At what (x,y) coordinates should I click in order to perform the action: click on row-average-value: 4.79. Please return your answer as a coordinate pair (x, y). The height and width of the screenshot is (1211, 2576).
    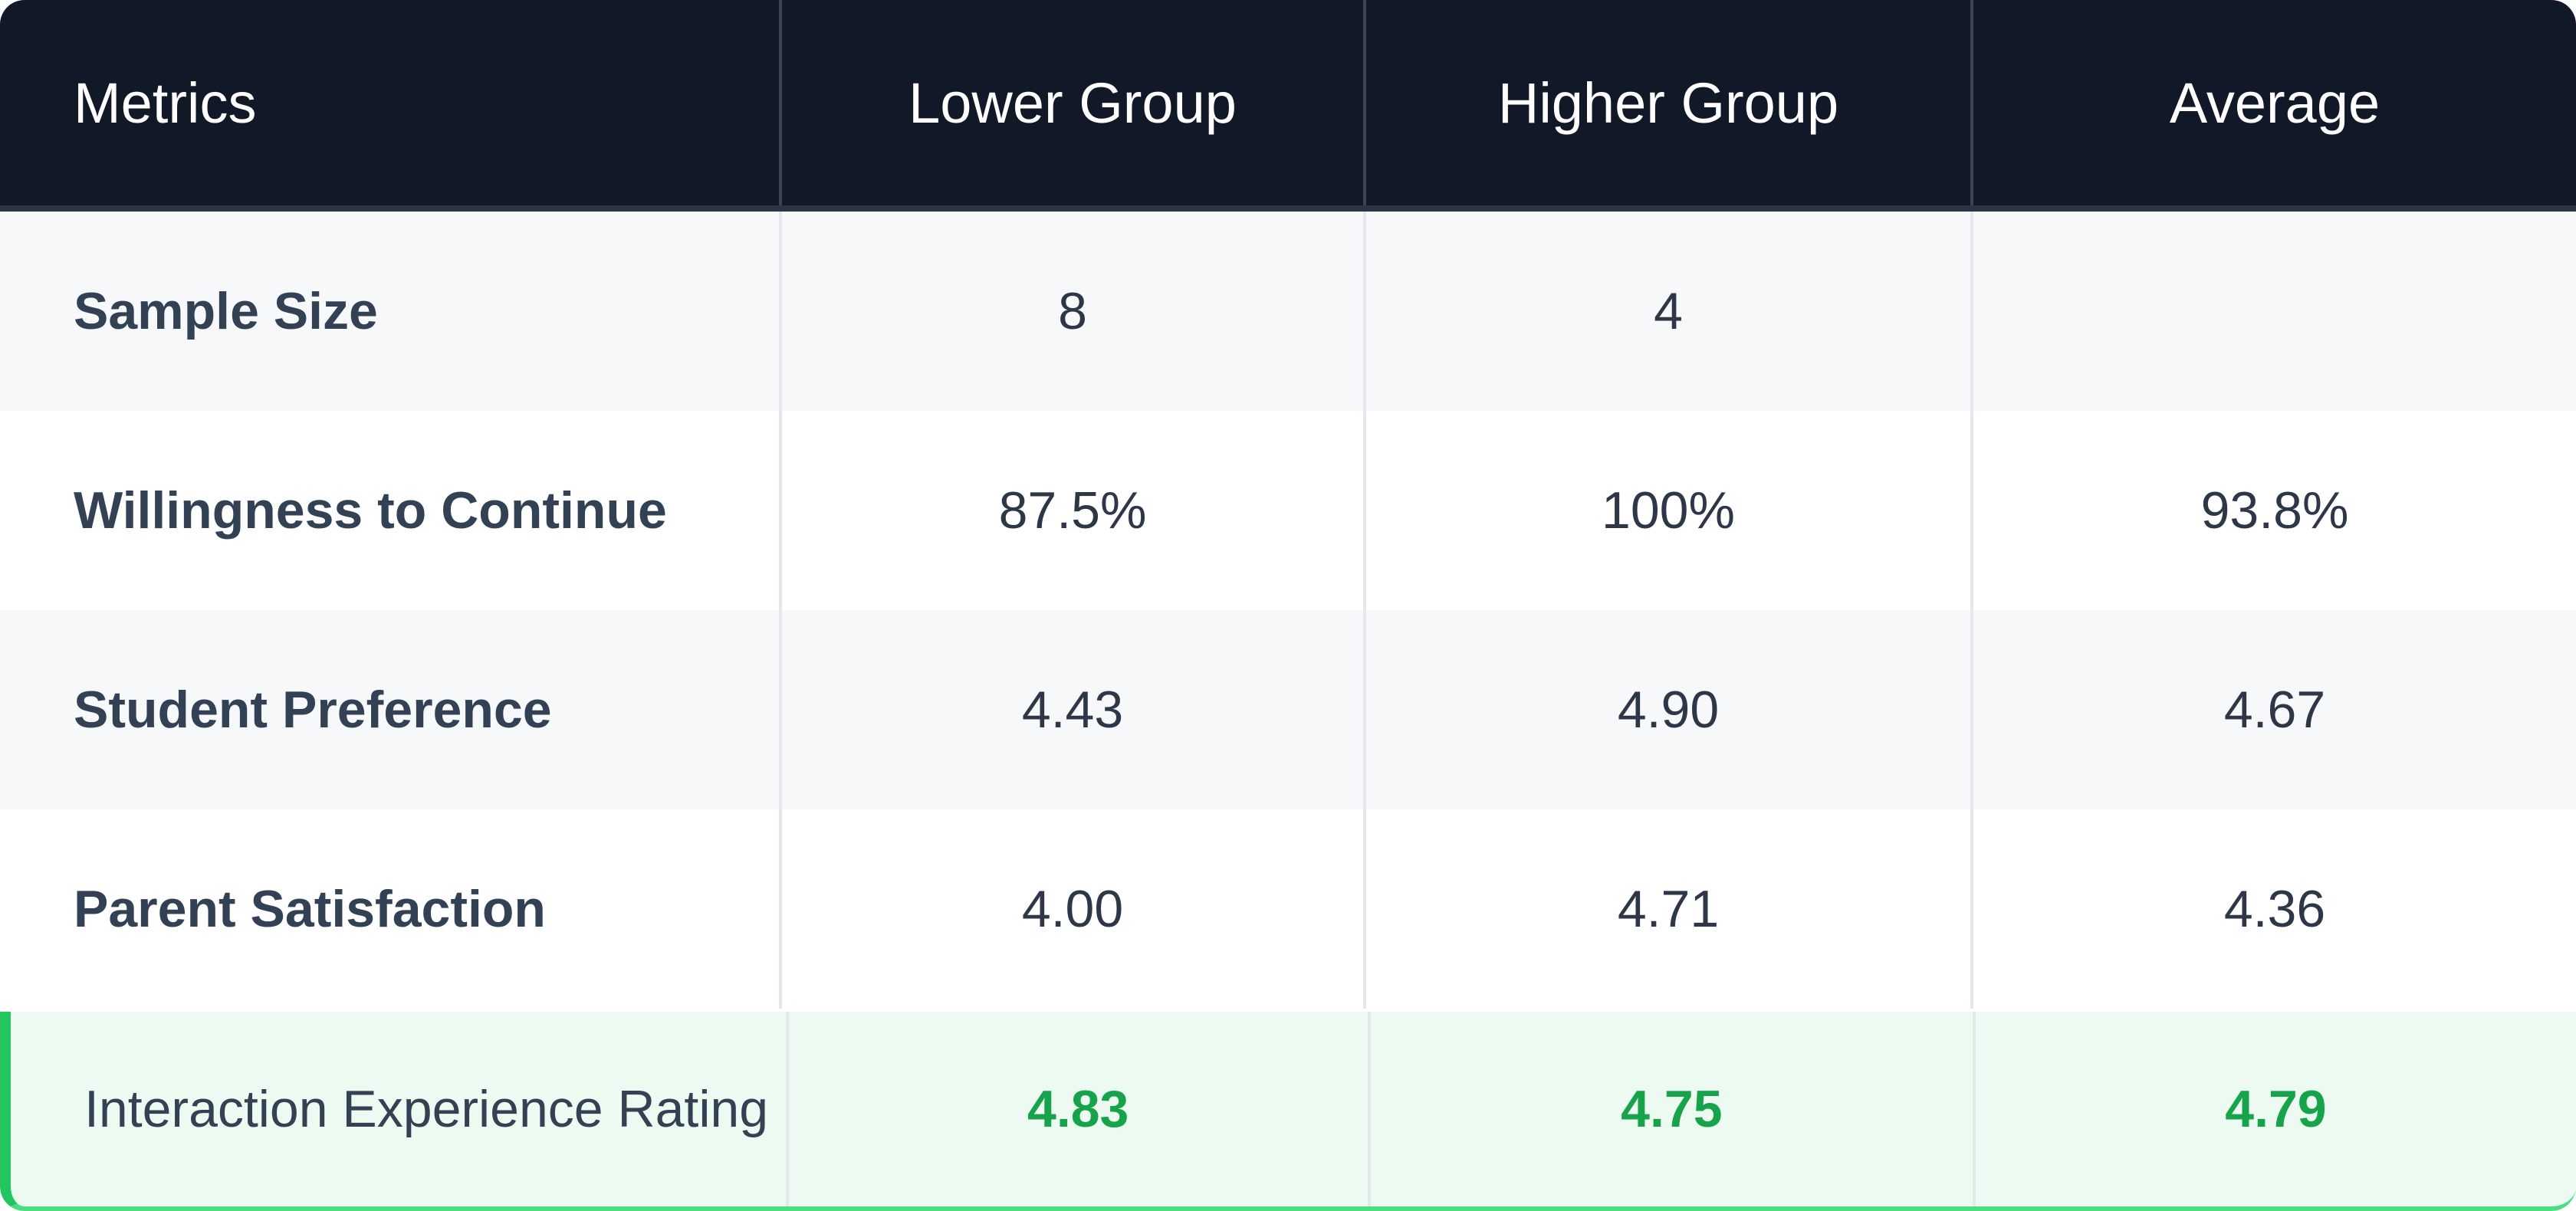
    Looking at the image, I should click on (2276, 1109).